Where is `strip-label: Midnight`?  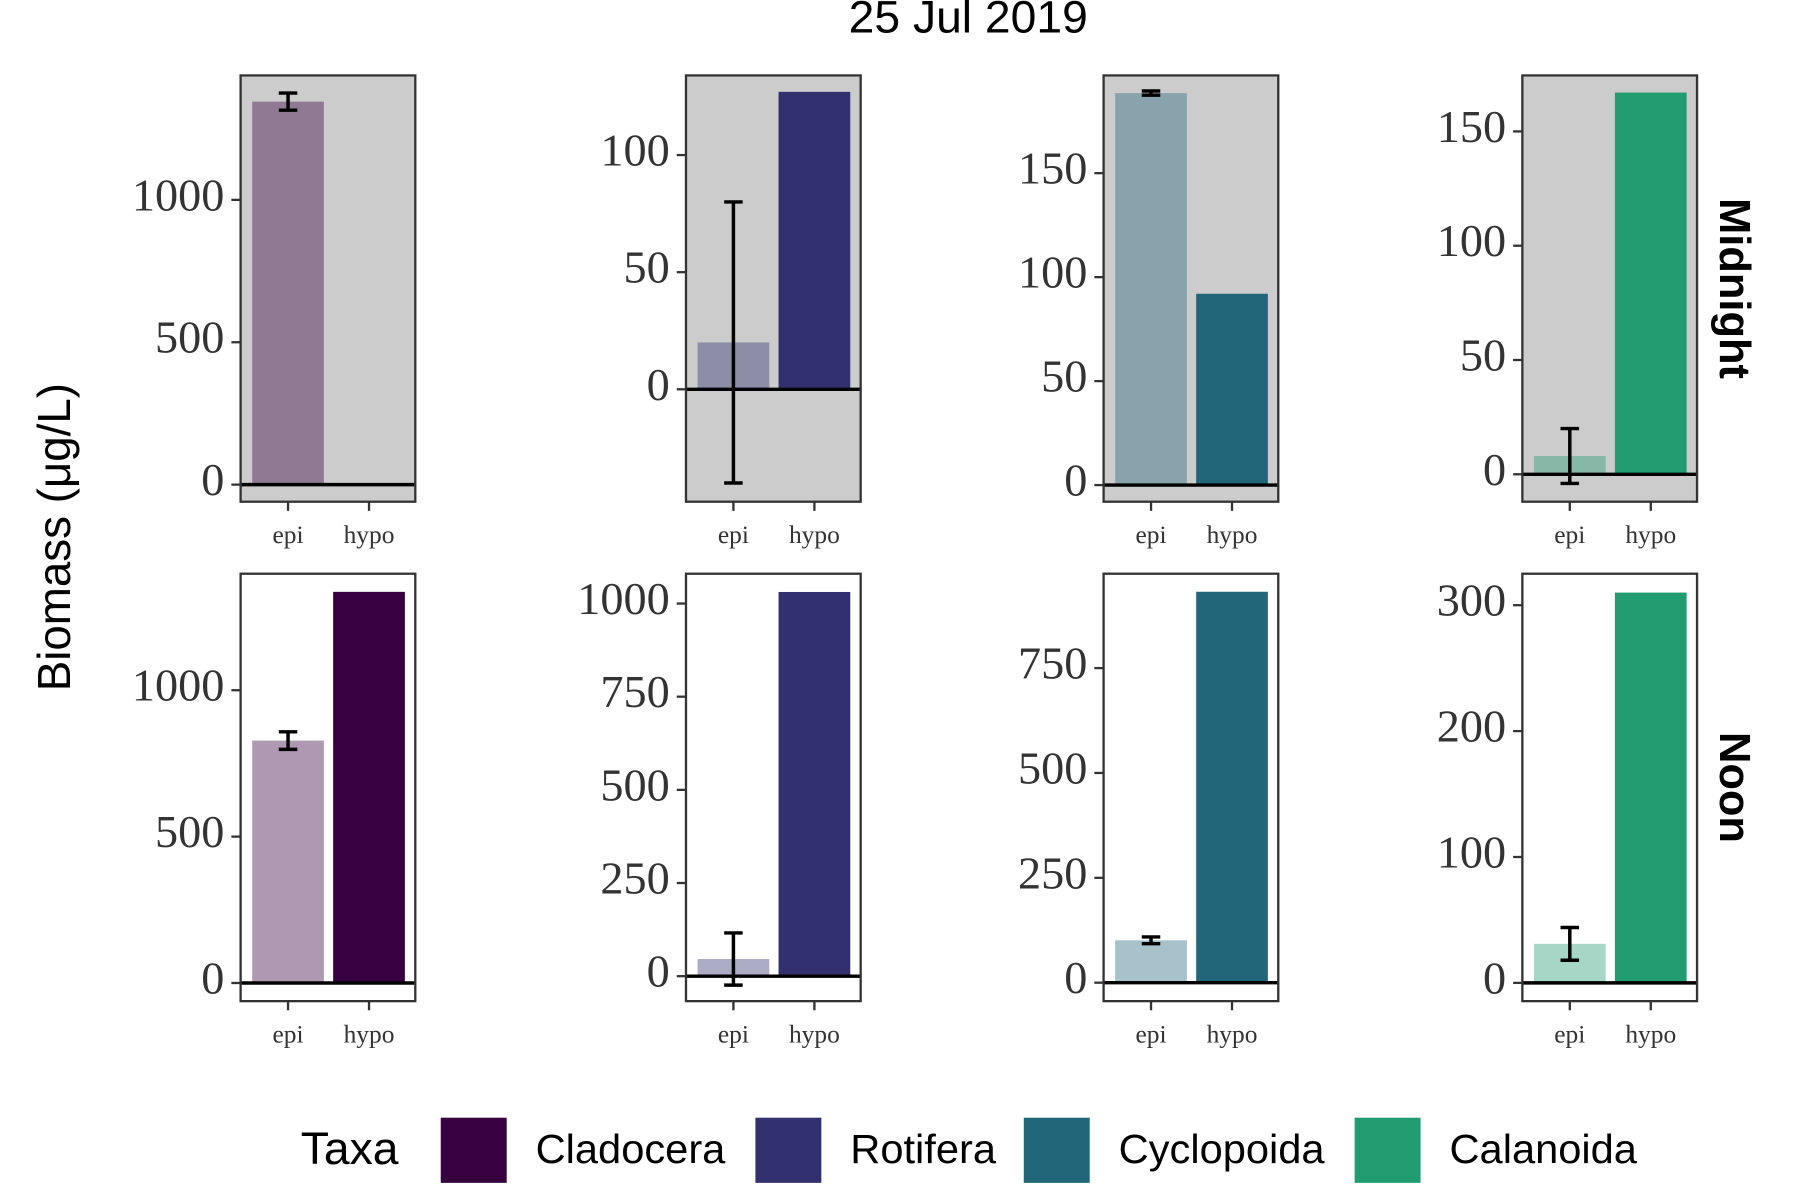 strip-label: Midnight is located at coordinates (1734, 288).